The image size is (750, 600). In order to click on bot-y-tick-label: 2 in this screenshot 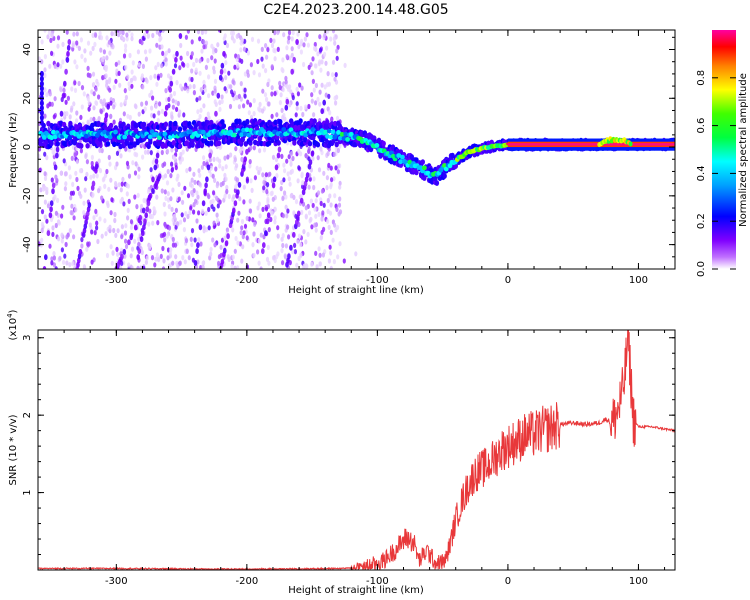, I will do `click(27, 415)`.